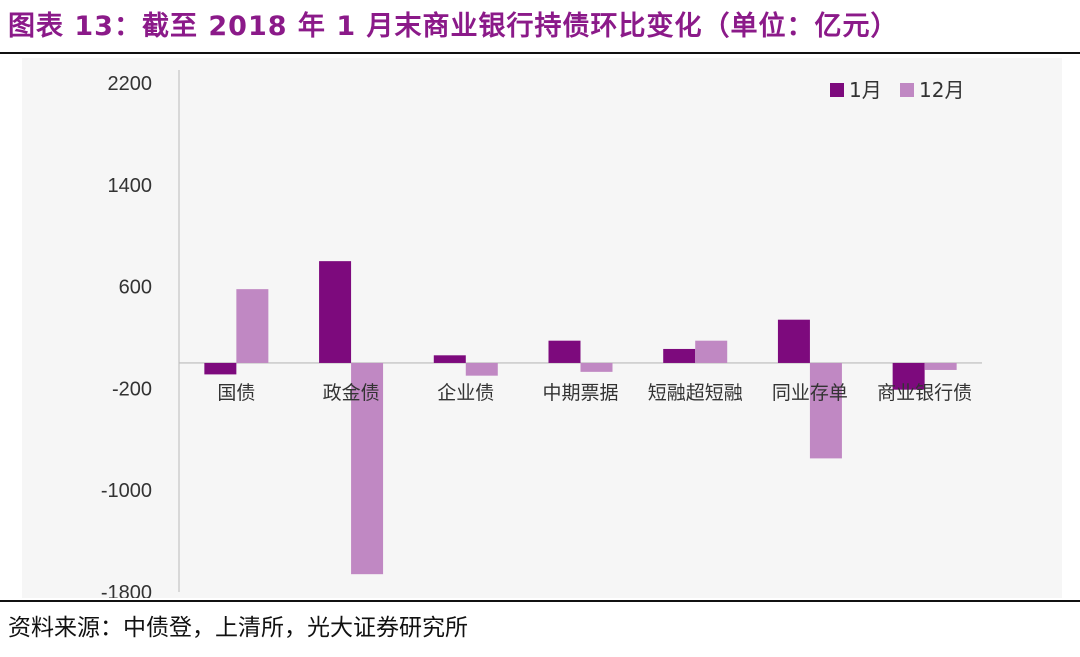 The image size is (1080, 657). I want to click on x-category-label: 企业债, so click(465, 393).